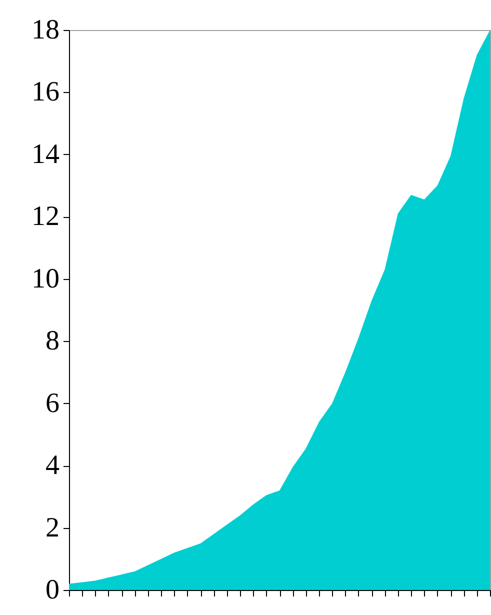 The image size is (491, 615). Describe the element at coordinates (46, 92) in the screenshot. I see `y-tick-label: 16` at that location.